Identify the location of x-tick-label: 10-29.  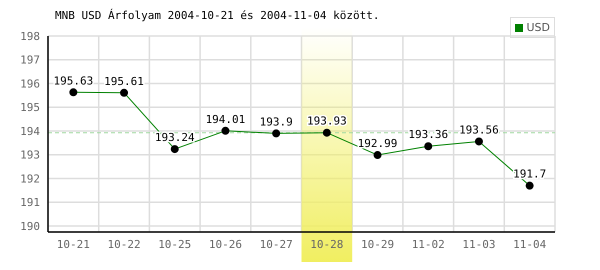
(377, 244).